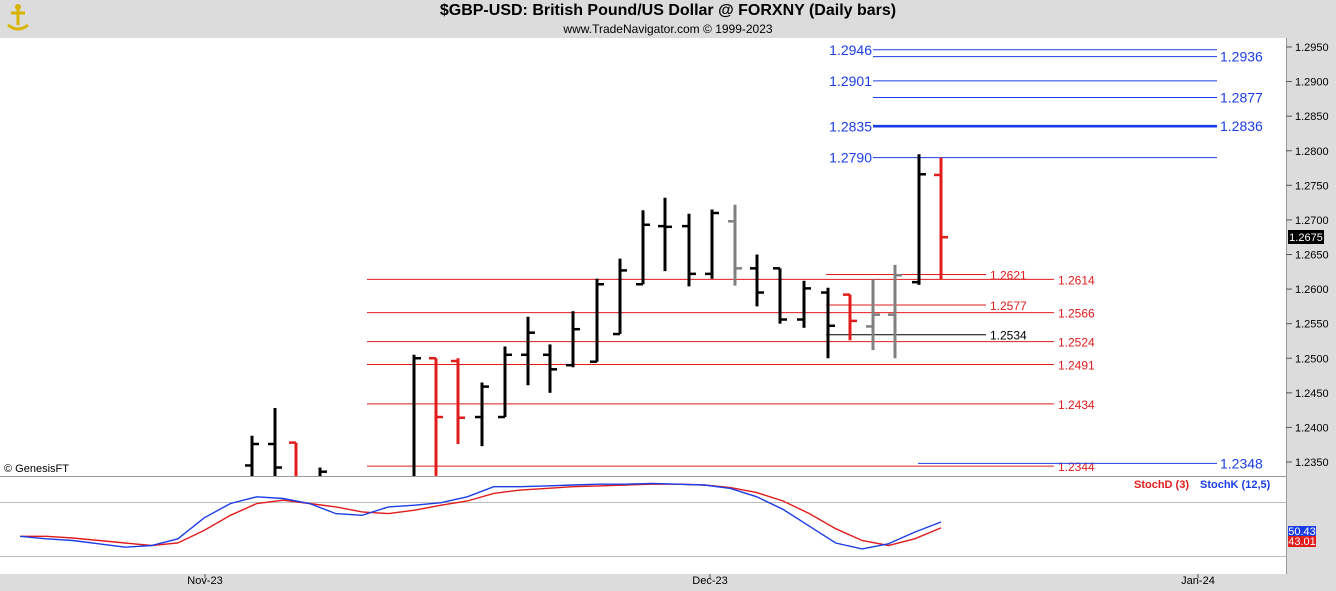 This screenshot has width=1336, height=591. What do you see at coordinates (1241, 463) in the screenshot?
I see `level-label: 1.2348` at bounding box center [1241, 463].